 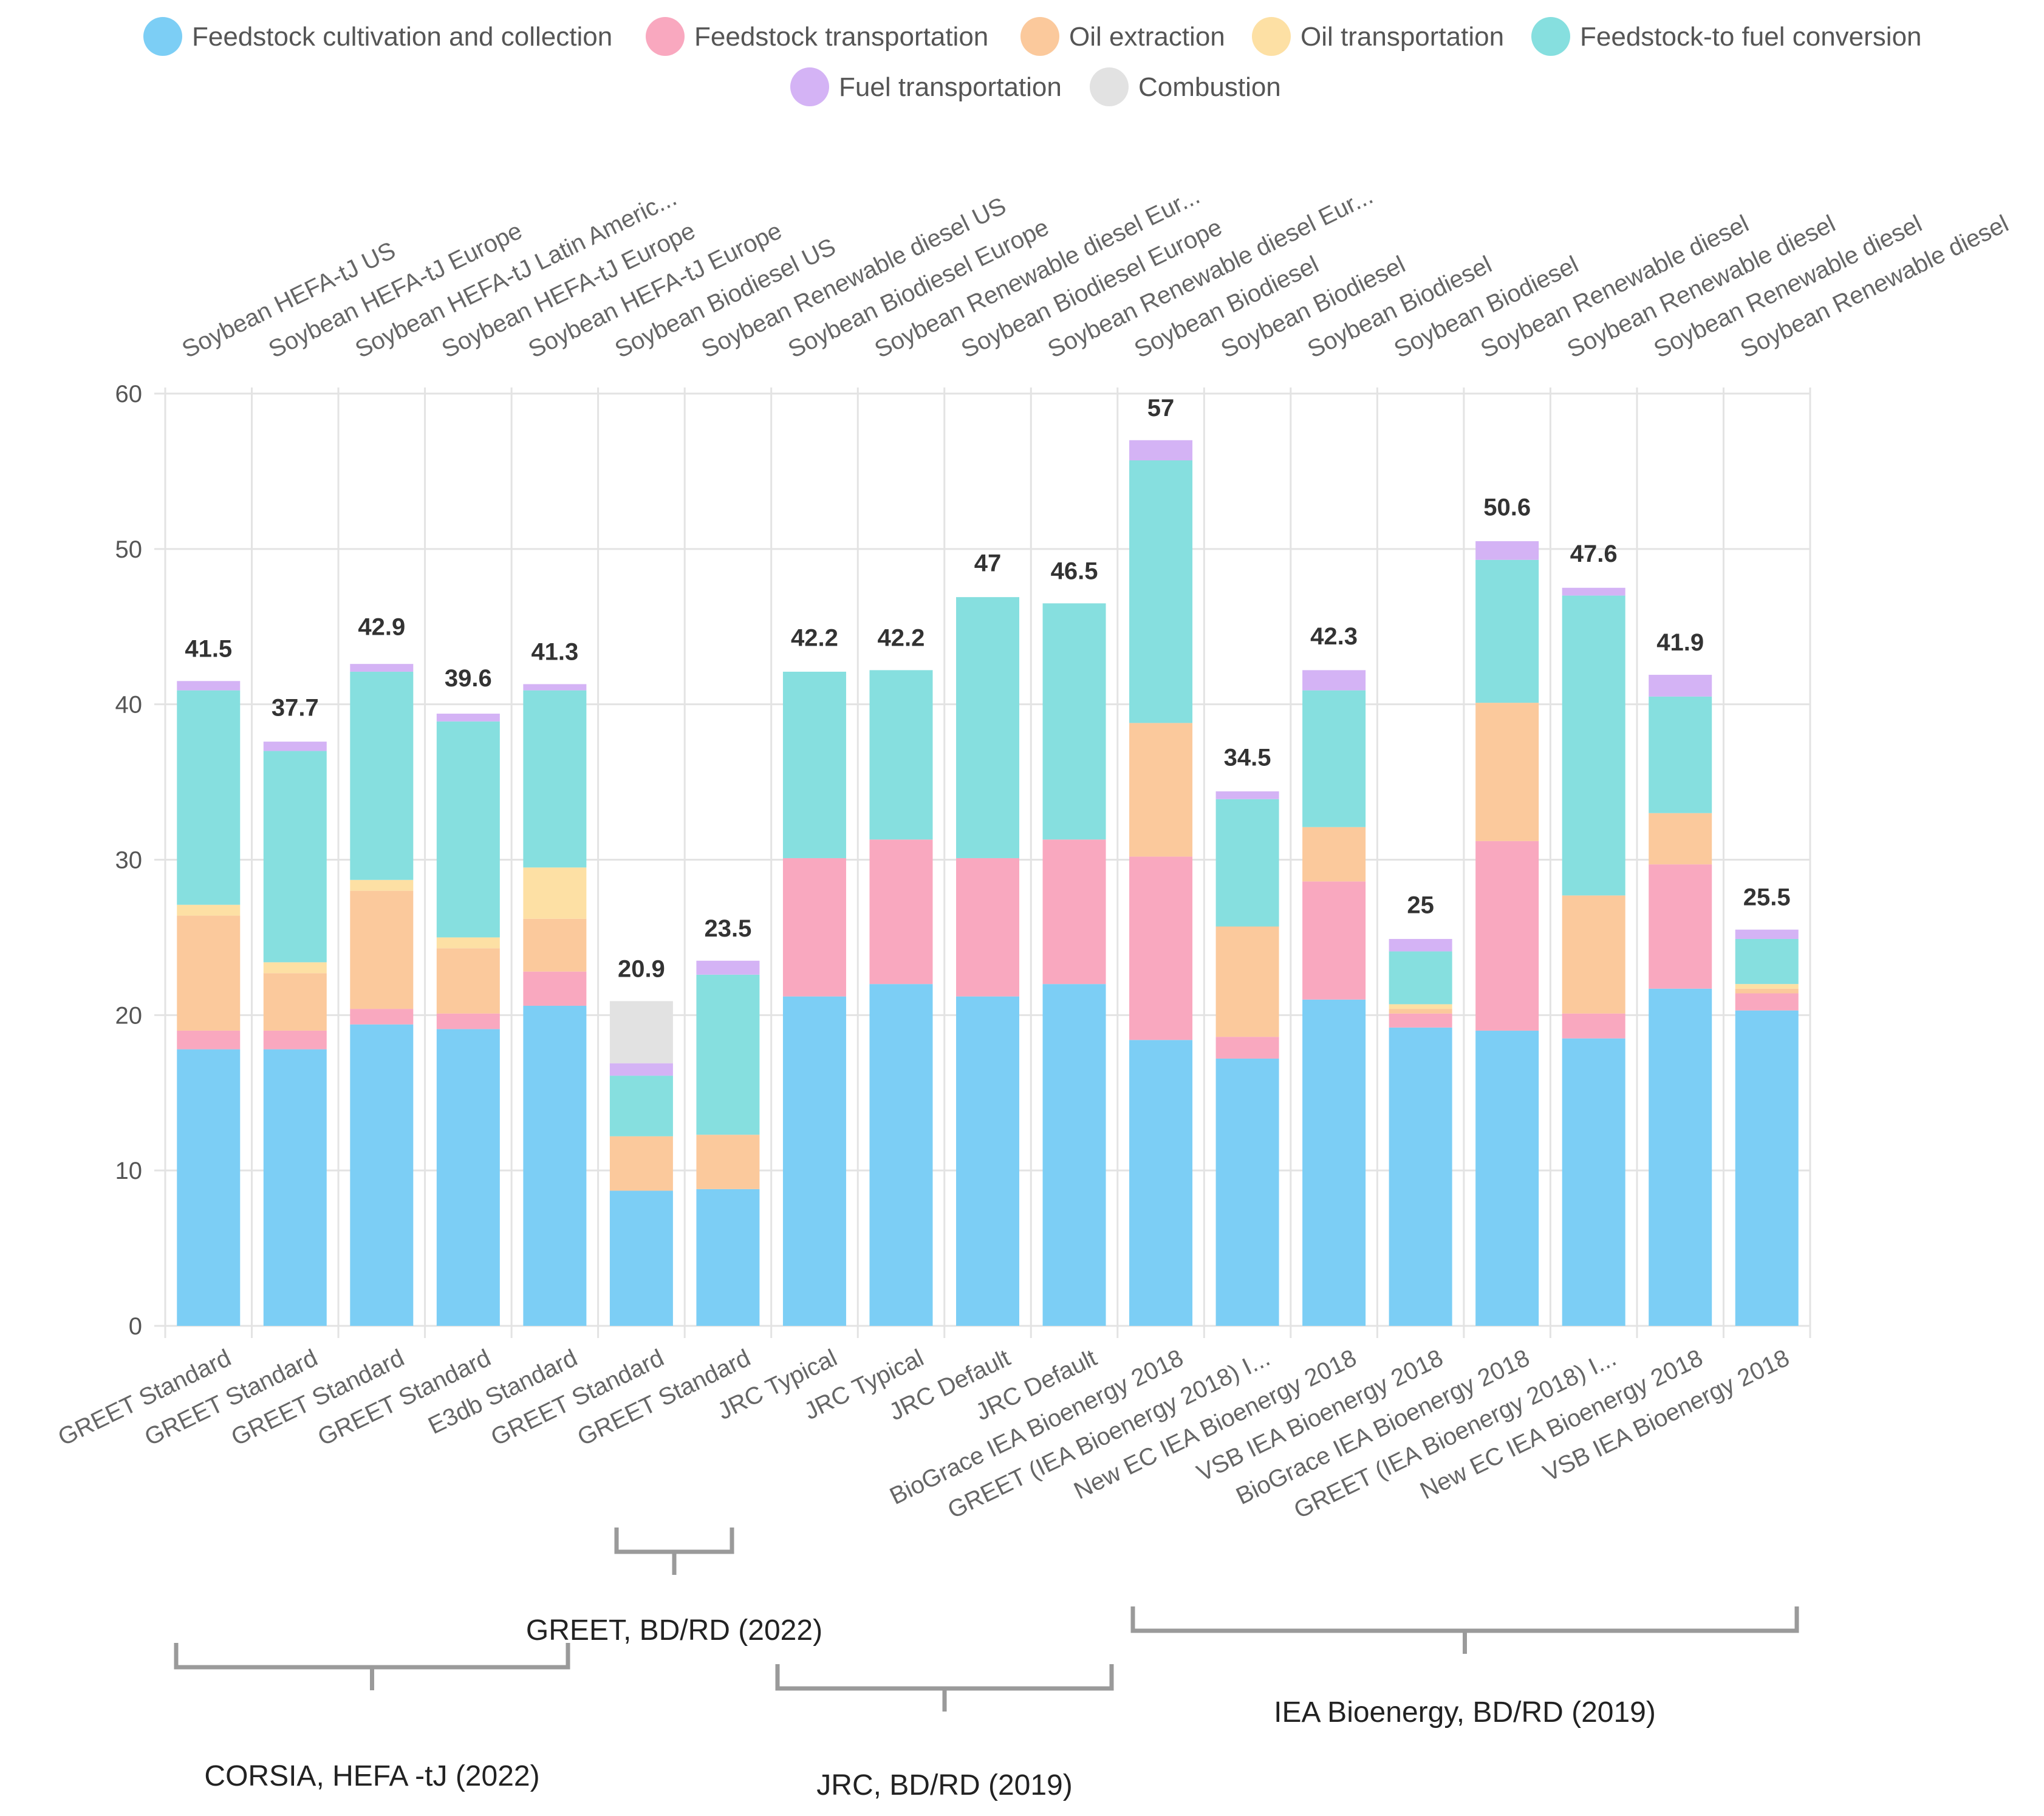 What do you see at coordinates (1594, 554) in the screenshot?
I see `total-value-label: 47.6` at bounding box center [1594, 554].